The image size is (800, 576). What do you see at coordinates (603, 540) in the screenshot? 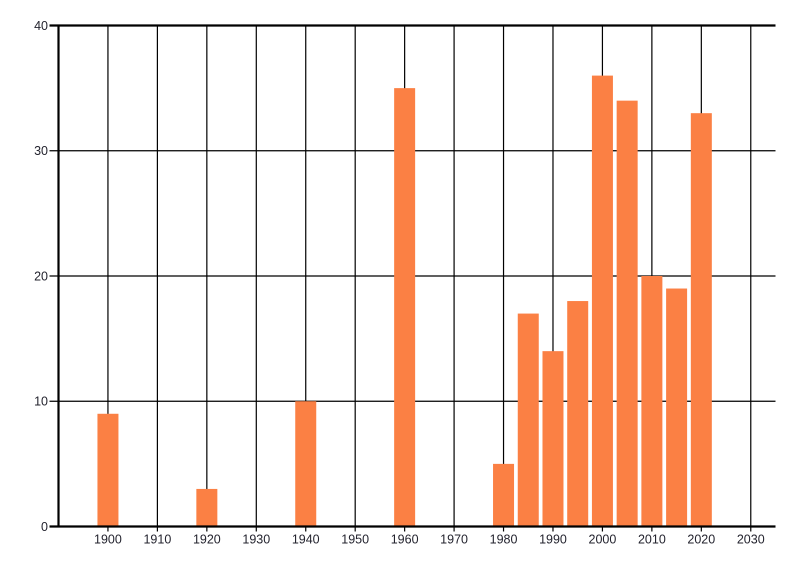
I see `x-tick-label-2000: 2000` at bounding box center [603, 540].